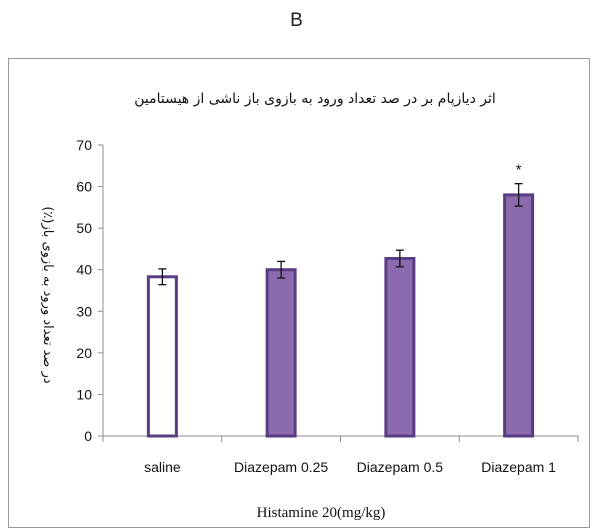 This screenshot has height=528, width=593. Describe the element at coordinates (162, 467) in the screenshot. I see `x-tick-label: saline` at that location.